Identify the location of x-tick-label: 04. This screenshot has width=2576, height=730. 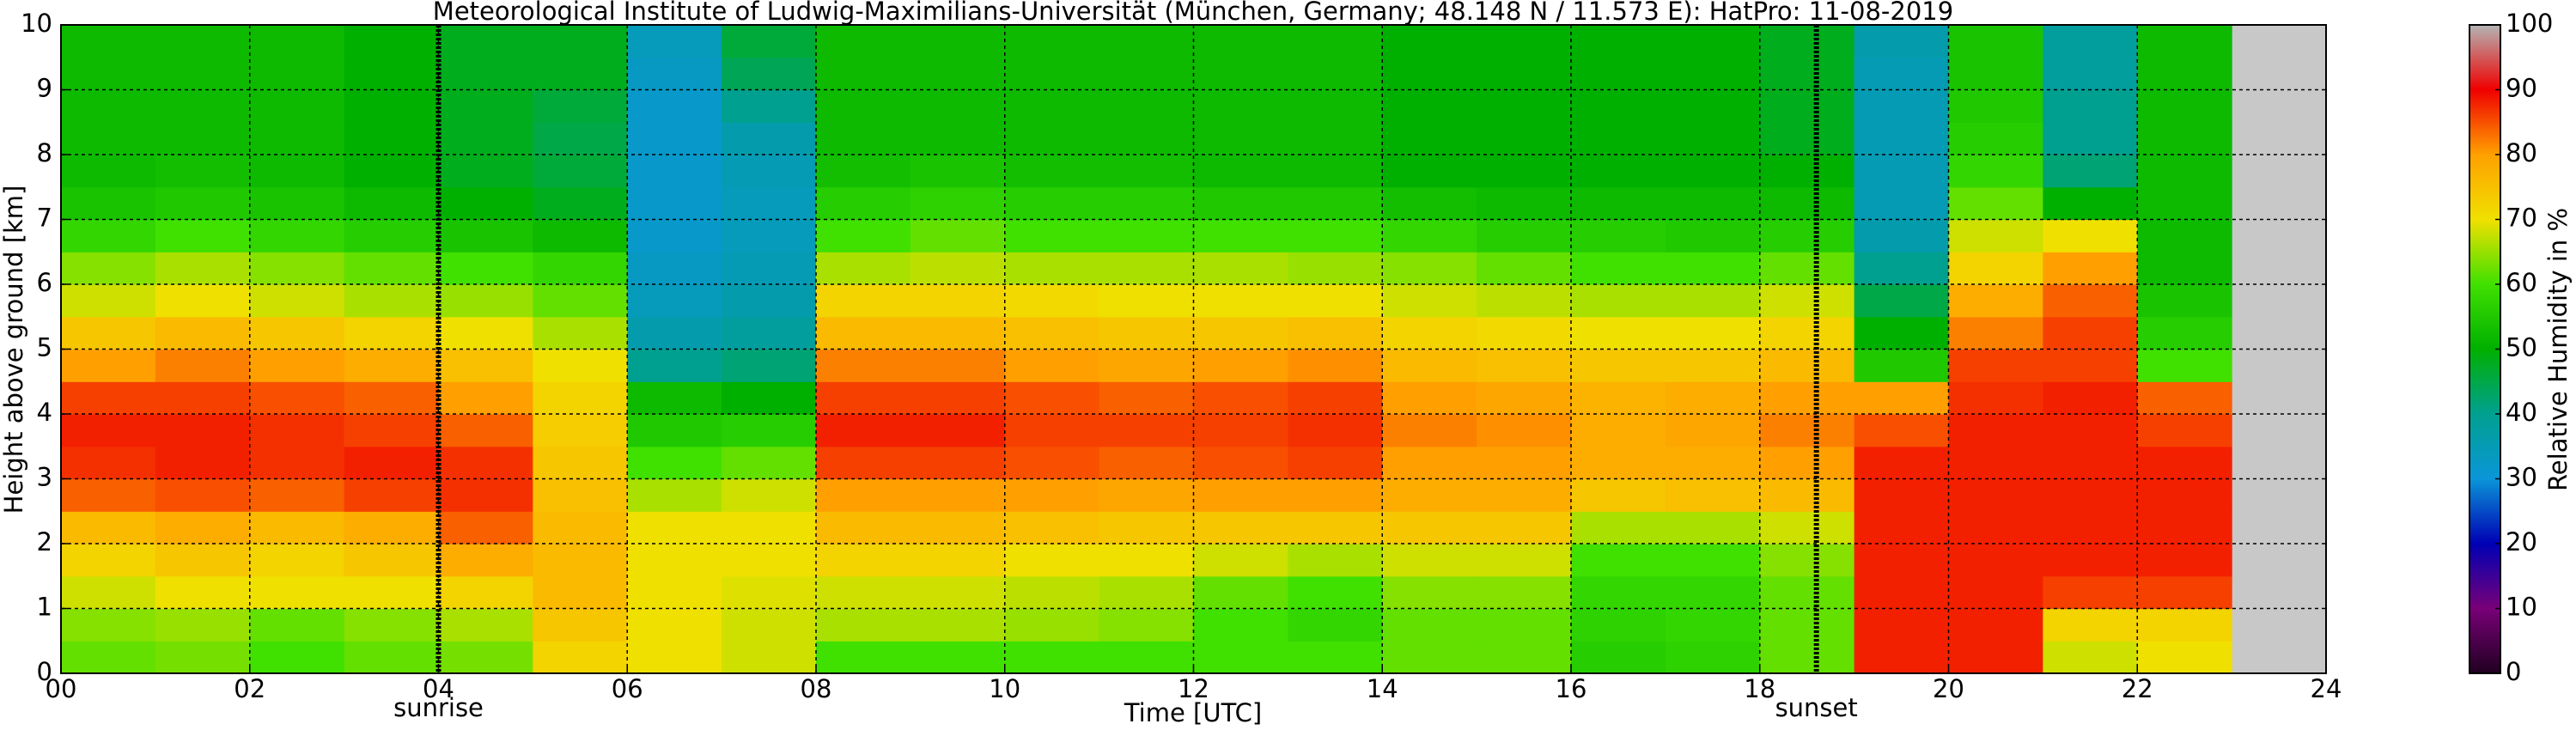
(438, 688).